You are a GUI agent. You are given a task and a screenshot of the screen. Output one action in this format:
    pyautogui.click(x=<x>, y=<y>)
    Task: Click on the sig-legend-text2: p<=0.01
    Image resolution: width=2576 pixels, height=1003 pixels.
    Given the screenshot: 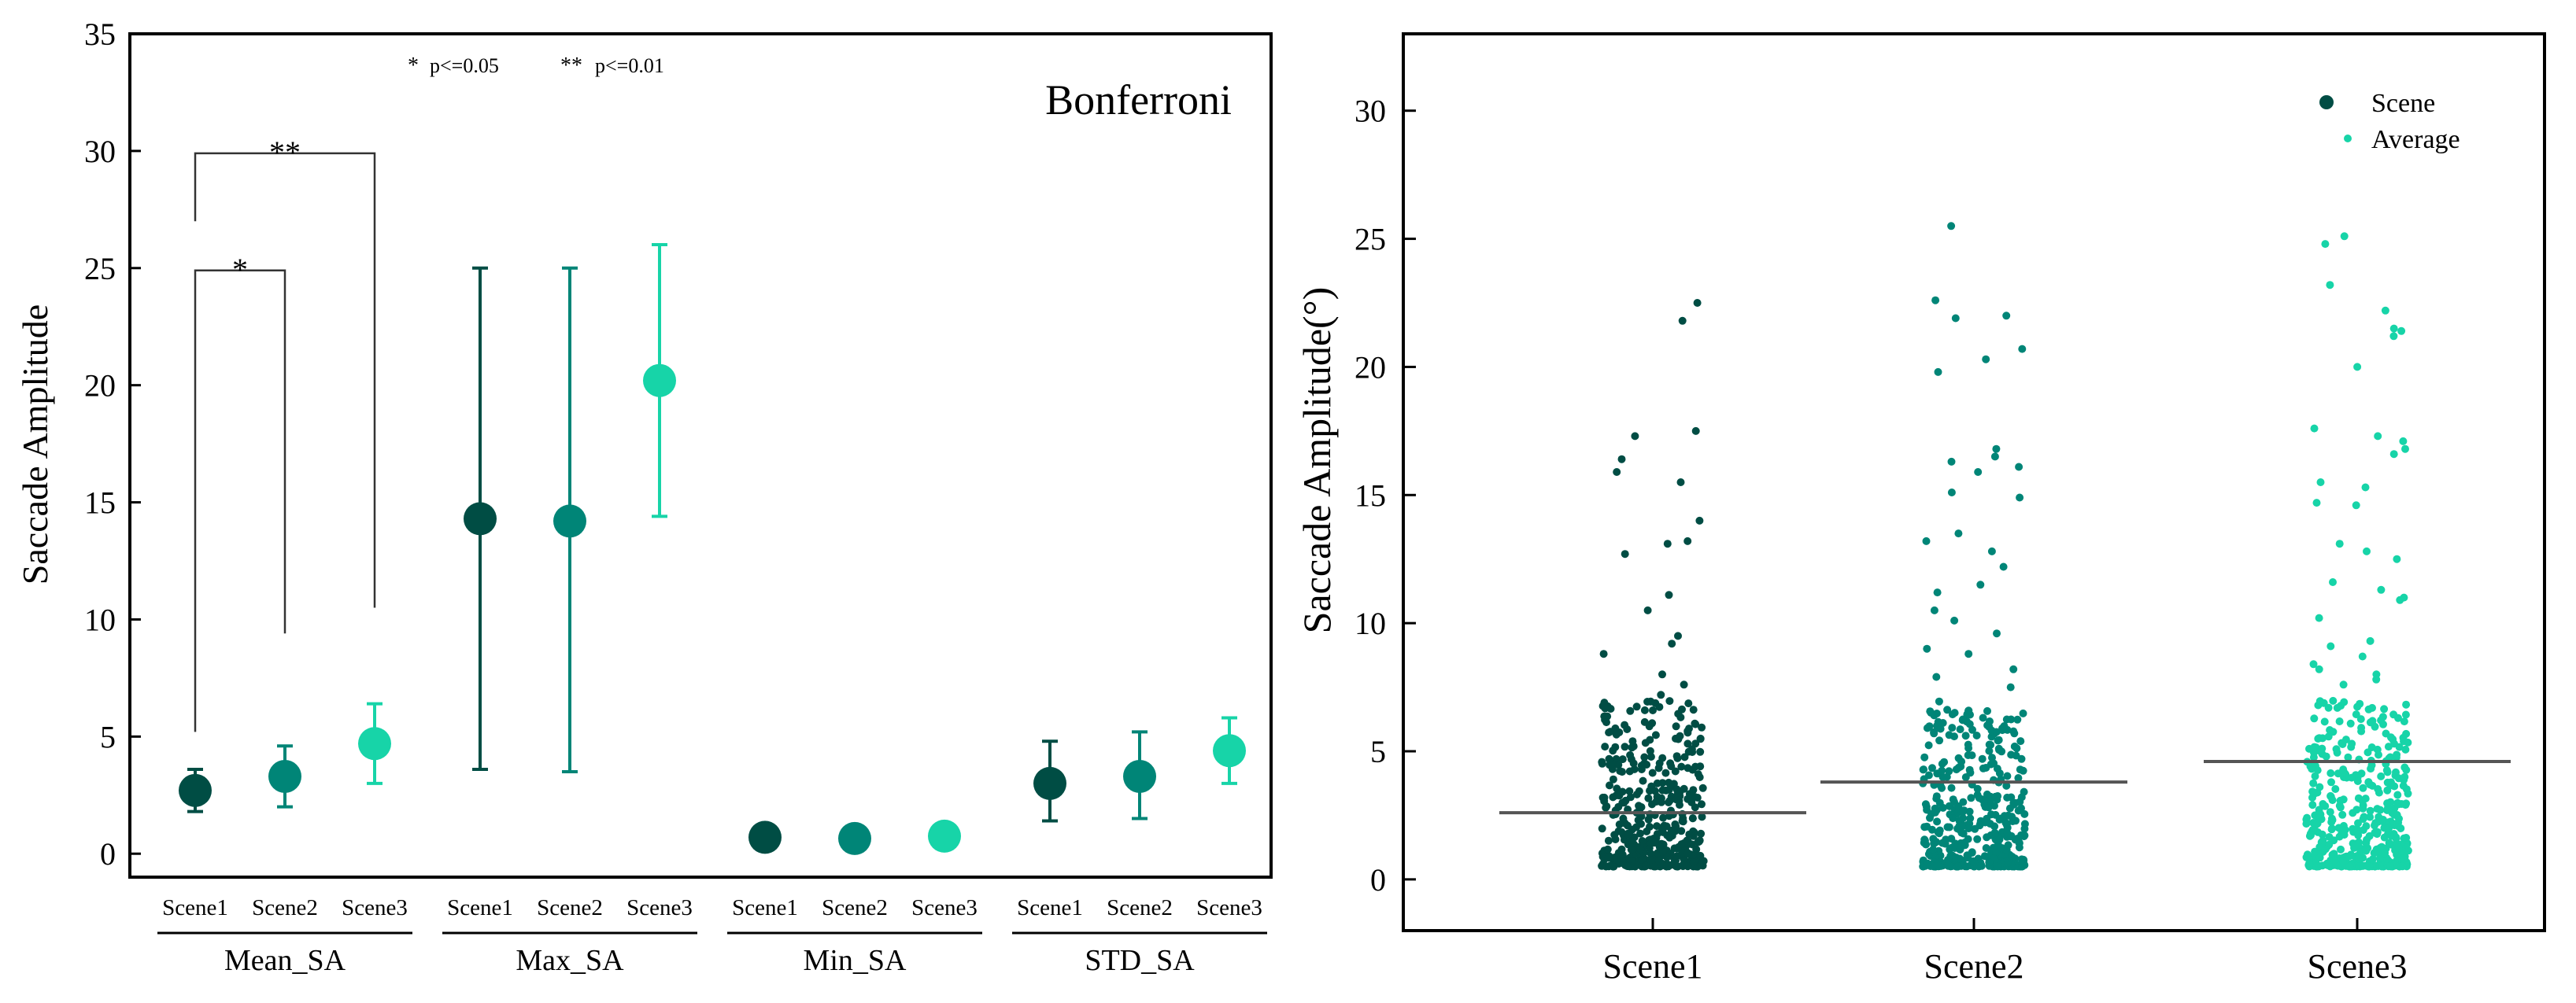 What is the action you would take?
    pyautogui.click(x=629, y=65)
    